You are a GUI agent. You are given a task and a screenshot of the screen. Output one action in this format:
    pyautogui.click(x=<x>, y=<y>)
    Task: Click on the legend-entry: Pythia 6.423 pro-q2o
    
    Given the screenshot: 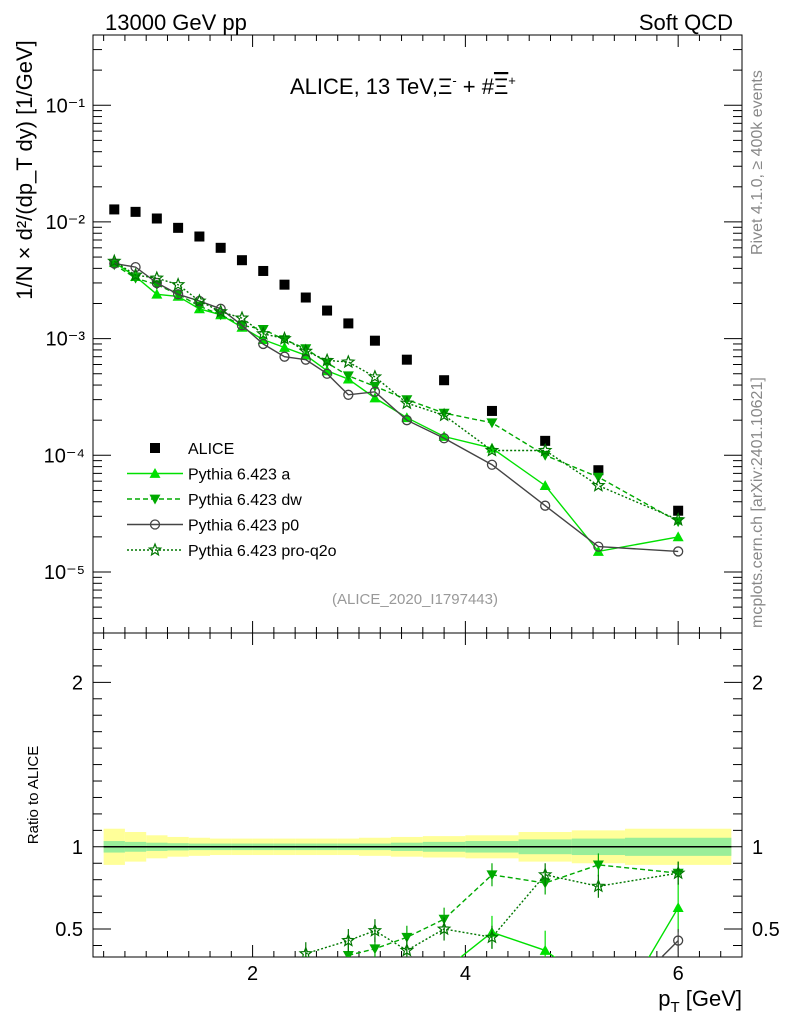 What is the action you would take?
    pyautogui.click(x=232, y=551)
    